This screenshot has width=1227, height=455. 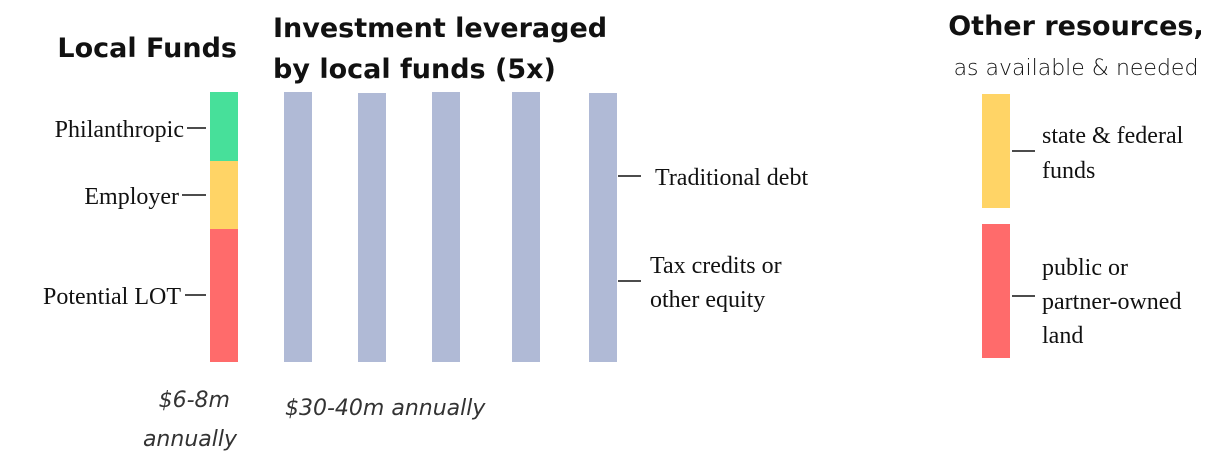 I want to click on label-line: other equity, so click(x=707, y=300).